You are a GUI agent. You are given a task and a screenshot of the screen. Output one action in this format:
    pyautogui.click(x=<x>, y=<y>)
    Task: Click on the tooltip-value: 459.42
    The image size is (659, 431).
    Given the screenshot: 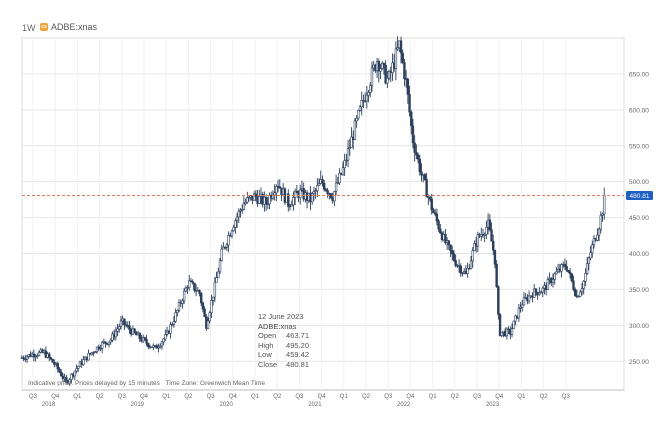 What is the action you would take?
    pyautogui.click(x=297, y=354)
    